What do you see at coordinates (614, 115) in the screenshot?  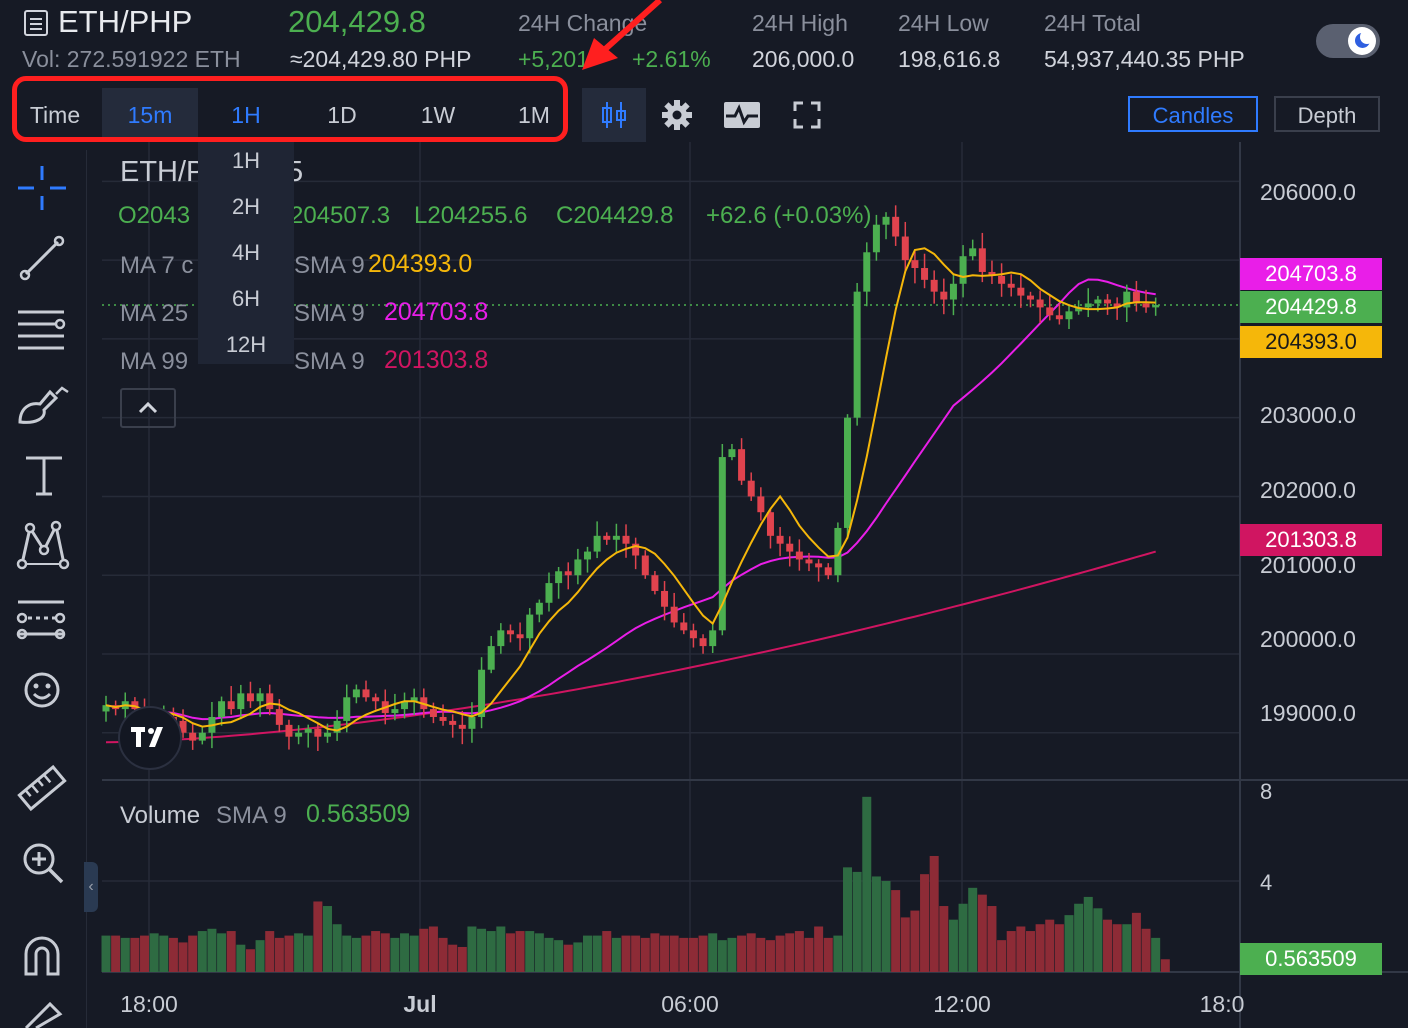 I see `chart-type-button` at bounding box center [614, 115].